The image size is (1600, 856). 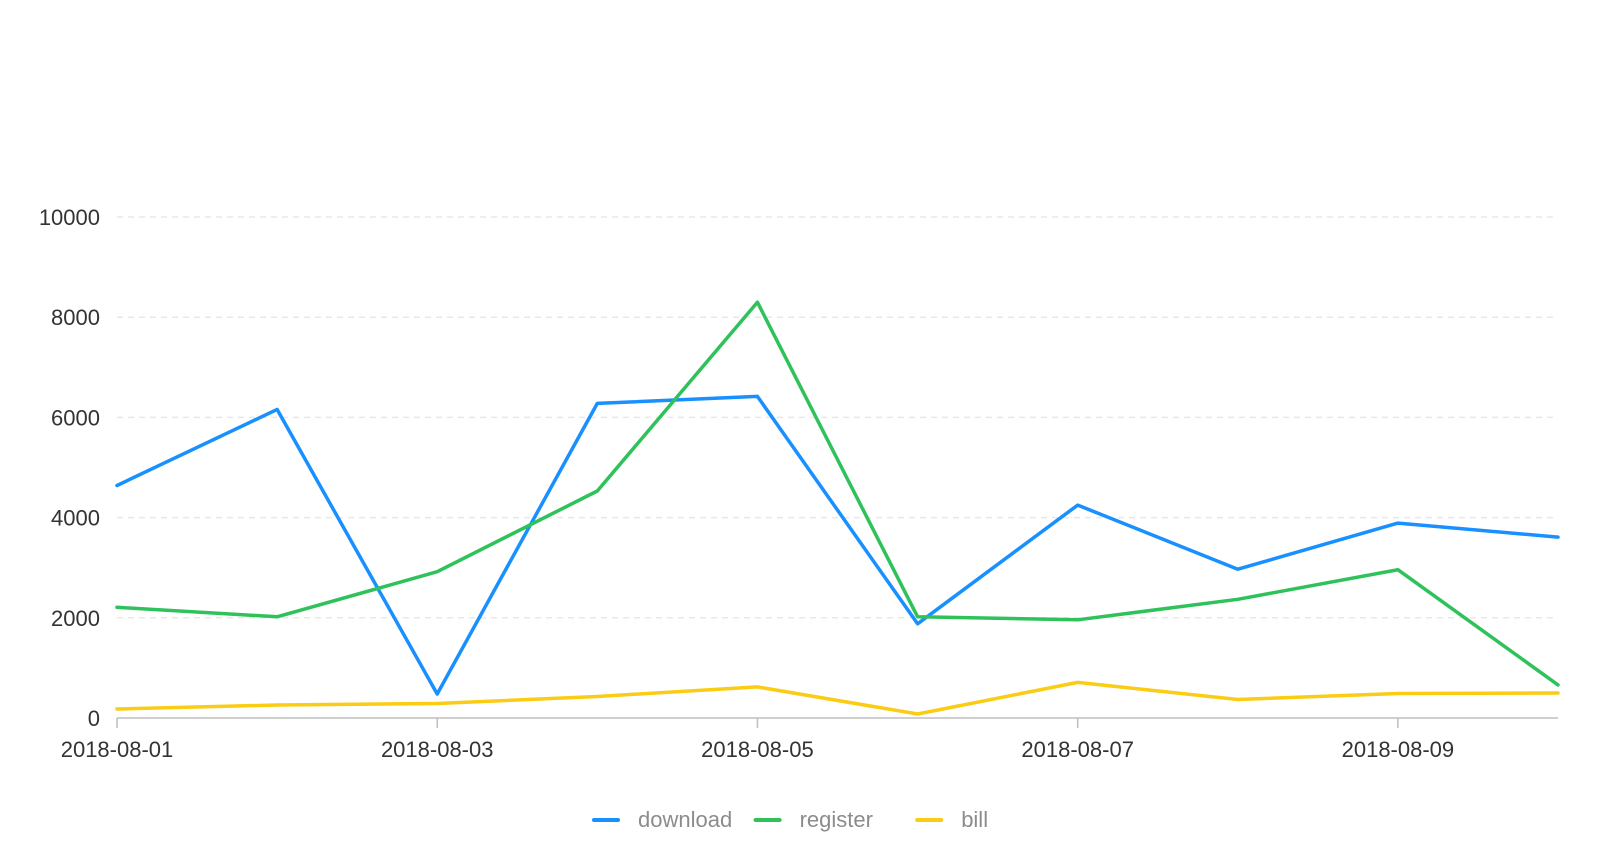 What do you see at coordinates (974, 819) in the screenshot?
I see `legend-label: bill` at bounding box center [974, 819].